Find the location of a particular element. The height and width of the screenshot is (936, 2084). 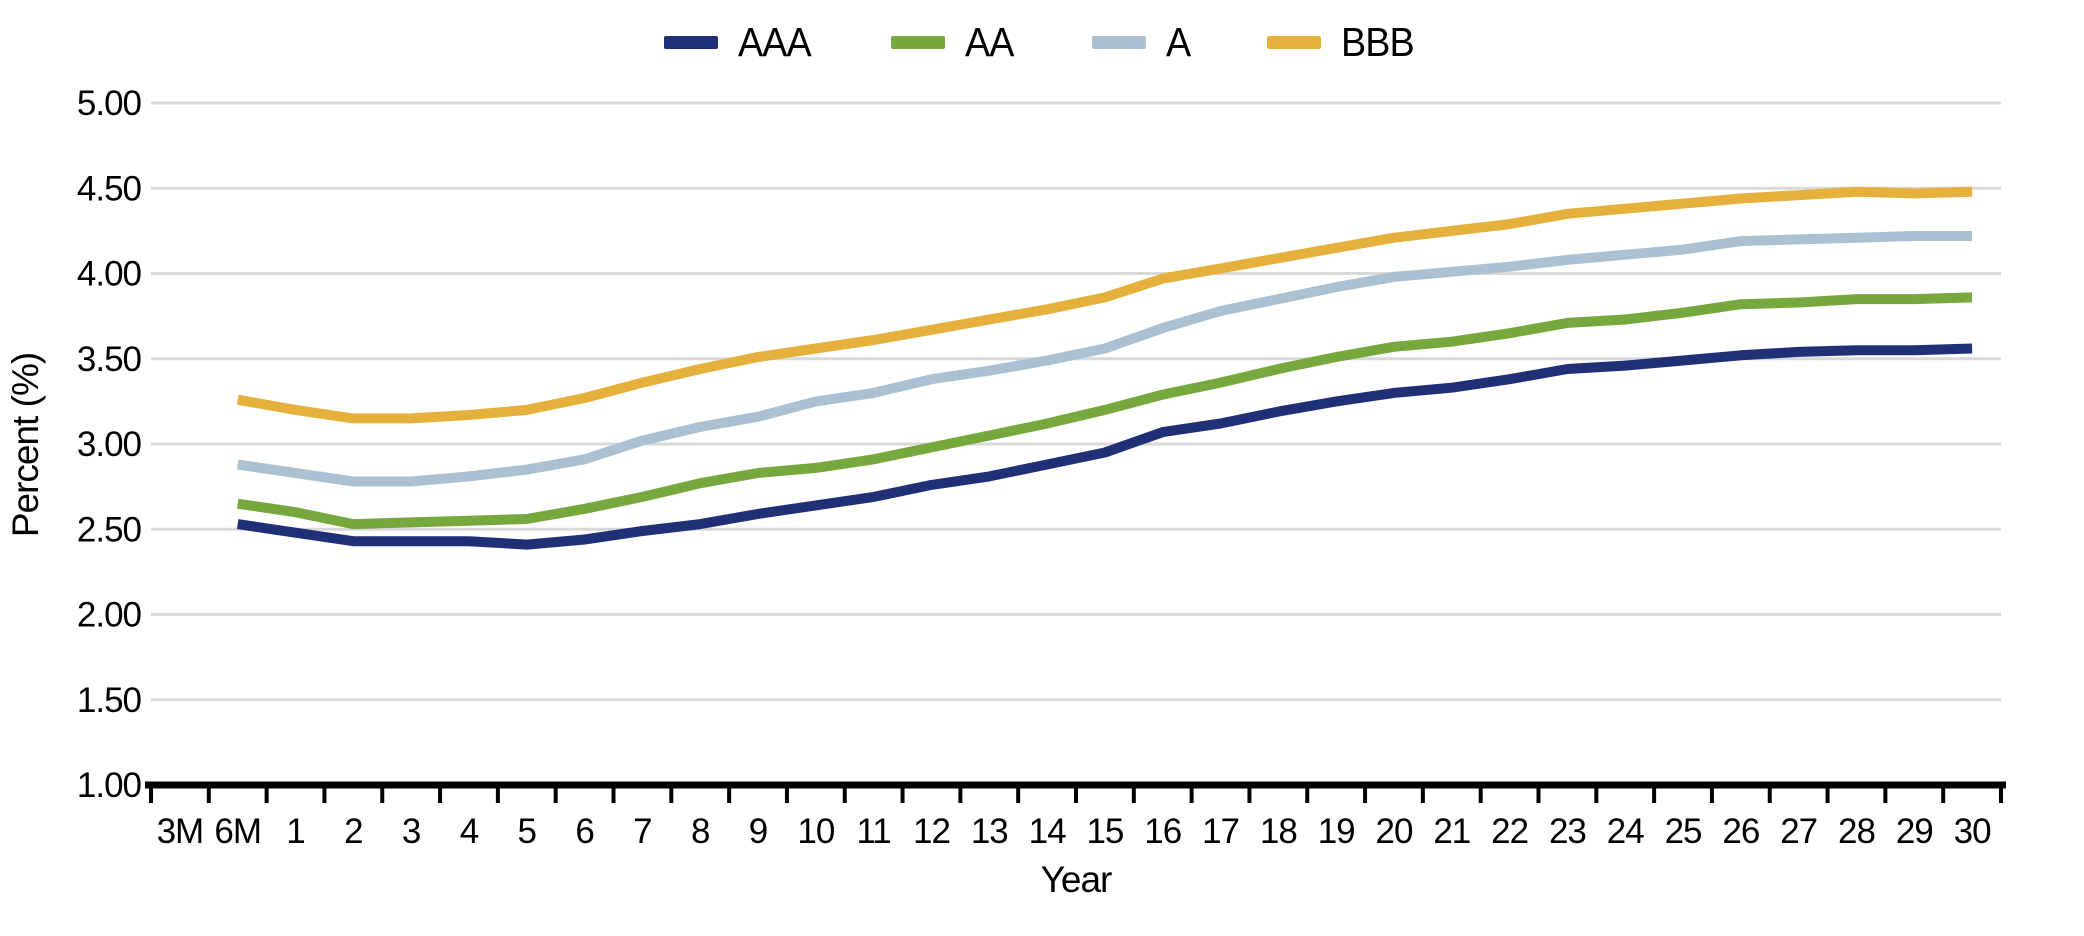

x-tick-label: 25 is located at coordinates (1683, 831).